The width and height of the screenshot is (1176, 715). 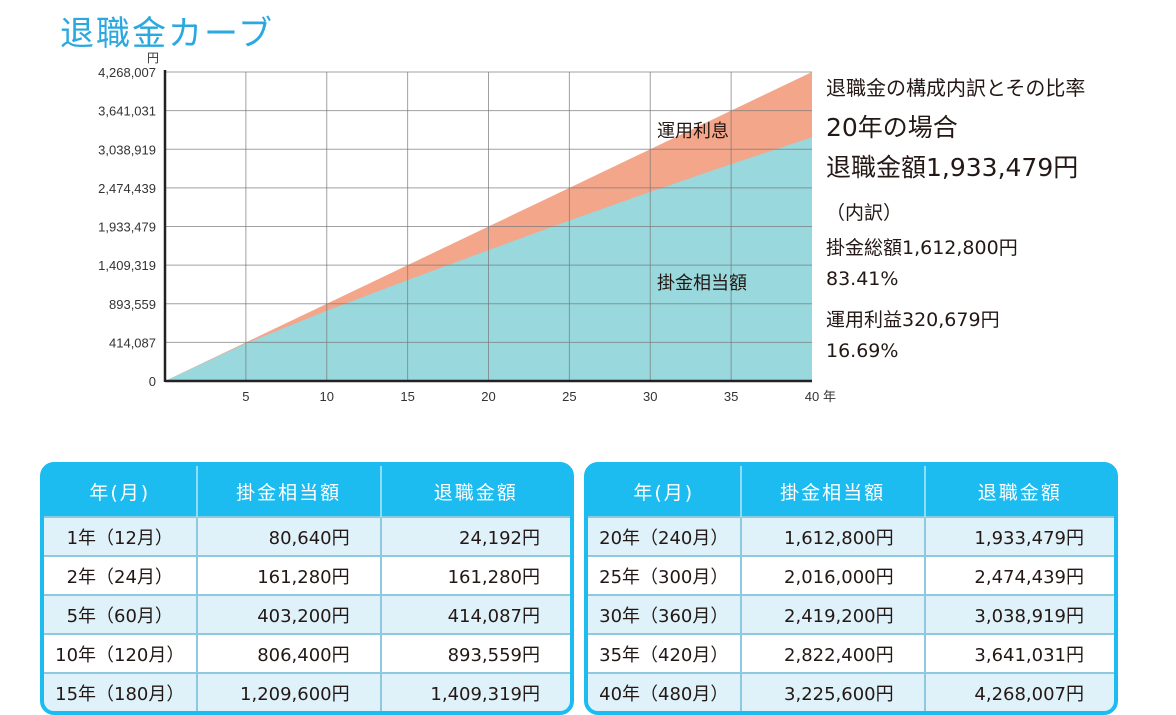 What do you see at coordinates (289, 536) in the screenshot?
I see `cell-contrib: 80,640円` at bounding box center [289, 536].